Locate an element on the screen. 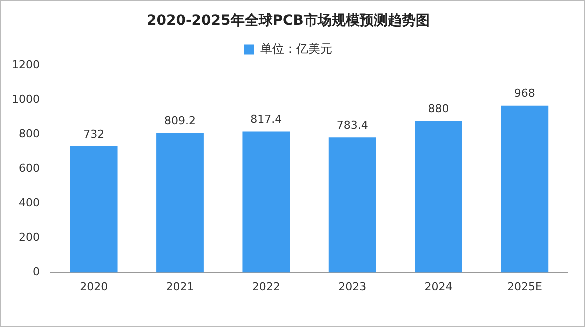 This screenshot has width=585, height=327. x-tick-label: 2022 is located at coordinates (266, 287).